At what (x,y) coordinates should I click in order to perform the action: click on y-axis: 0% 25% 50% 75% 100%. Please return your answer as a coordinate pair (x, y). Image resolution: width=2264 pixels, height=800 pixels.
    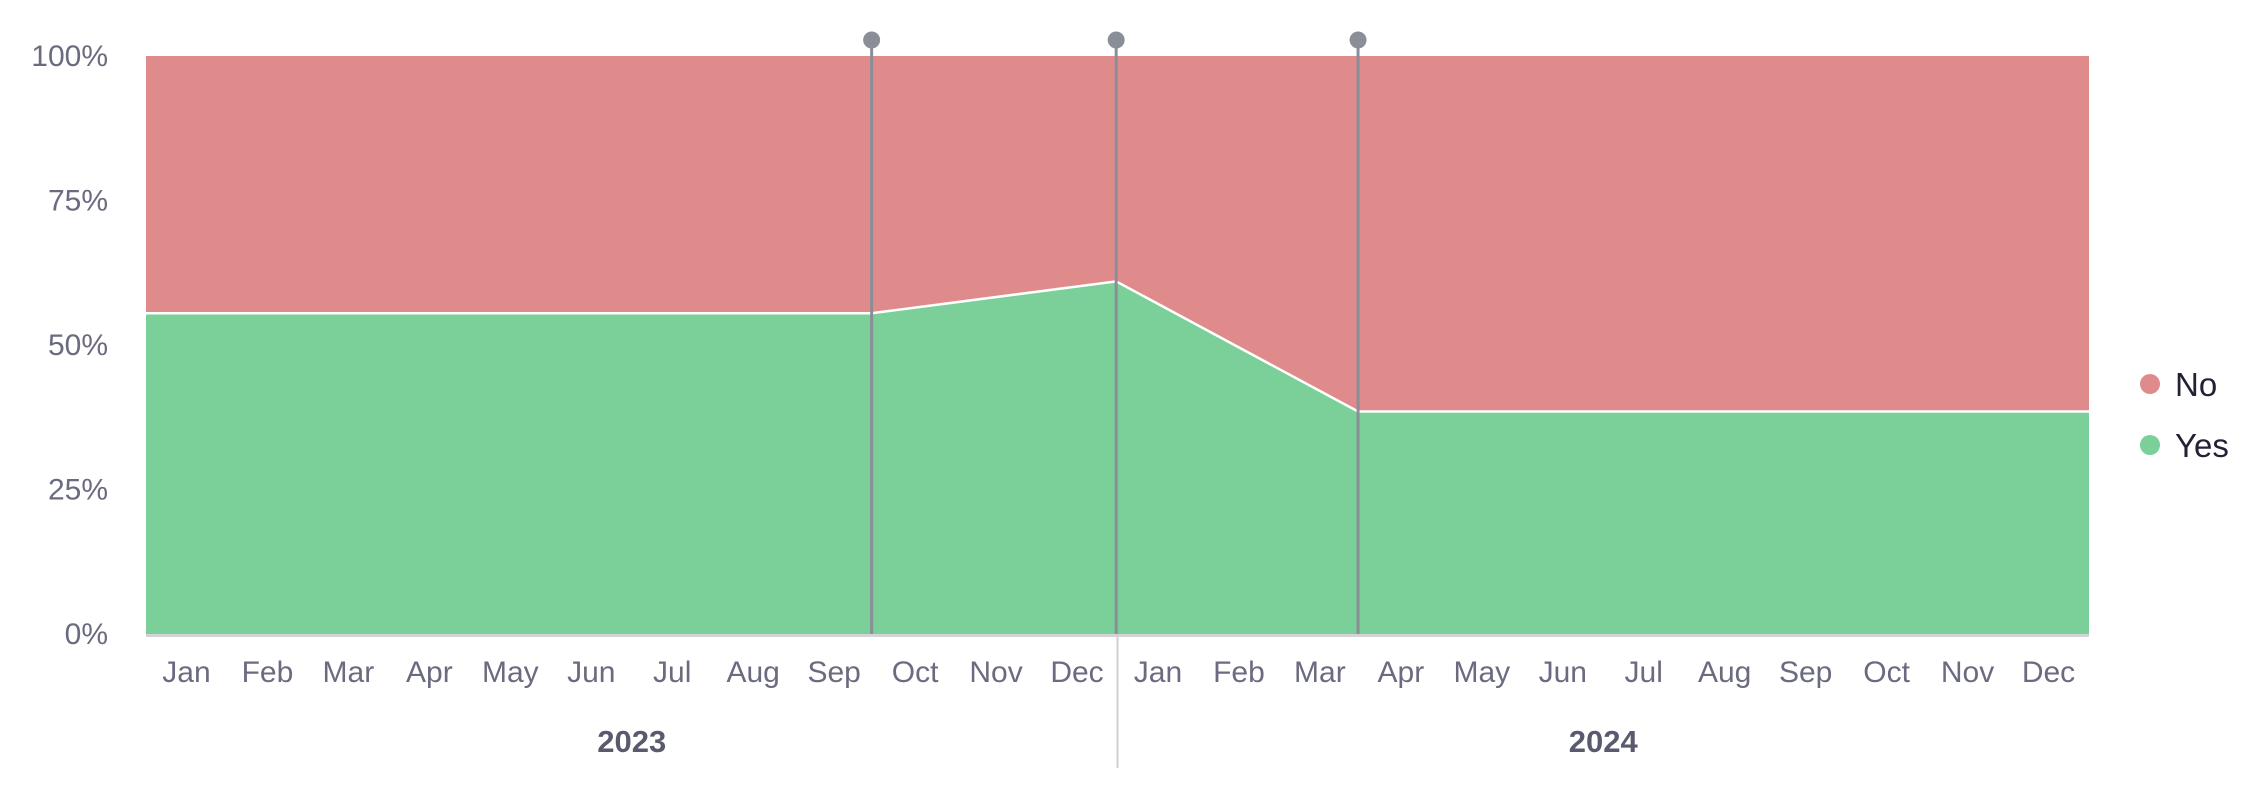
    Looking at the image, I should click on (69, 345).